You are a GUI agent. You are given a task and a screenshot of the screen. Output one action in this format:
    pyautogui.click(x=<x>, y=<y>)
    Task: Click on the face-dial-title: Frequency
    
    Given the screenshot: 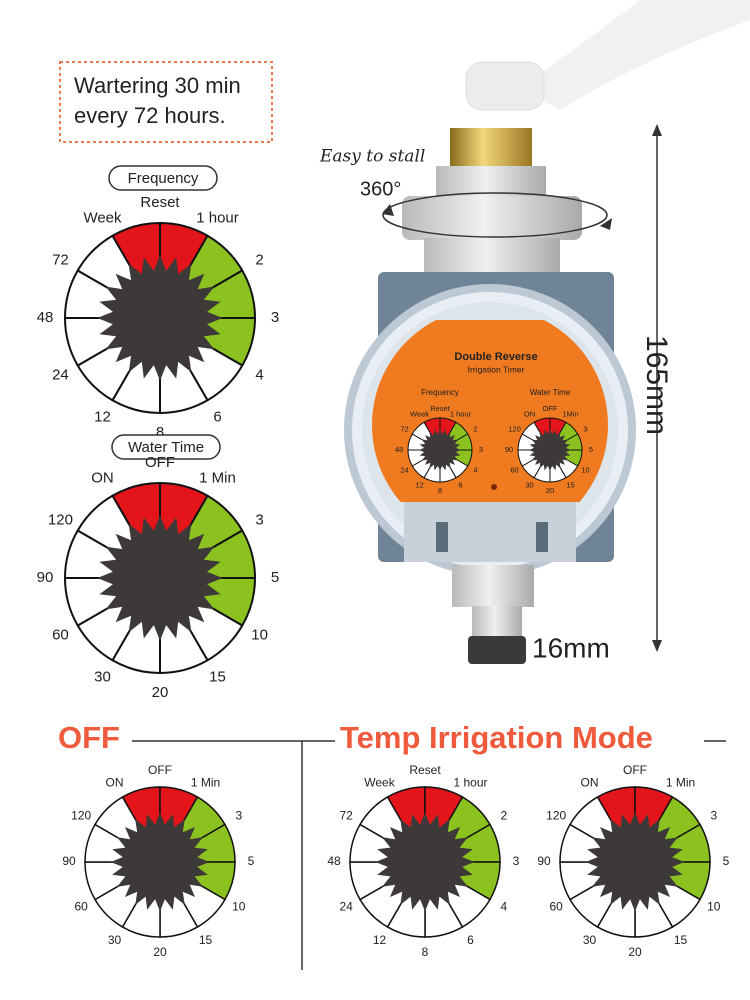 What is the action you would take?
    pyautogui.click(x=440, y=392)
    